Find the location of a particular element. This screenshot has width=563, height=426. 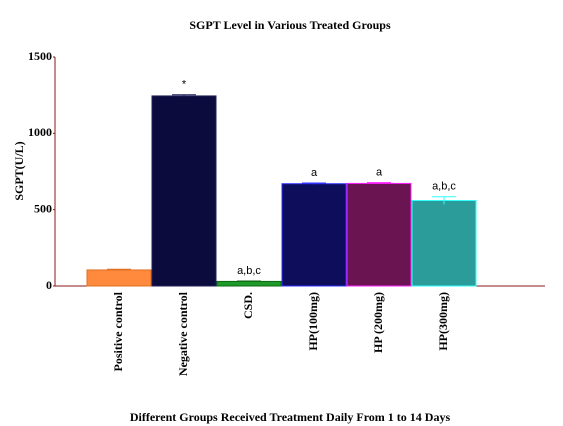

y-tick-label: 1000 is located at coordinates (40, 132).